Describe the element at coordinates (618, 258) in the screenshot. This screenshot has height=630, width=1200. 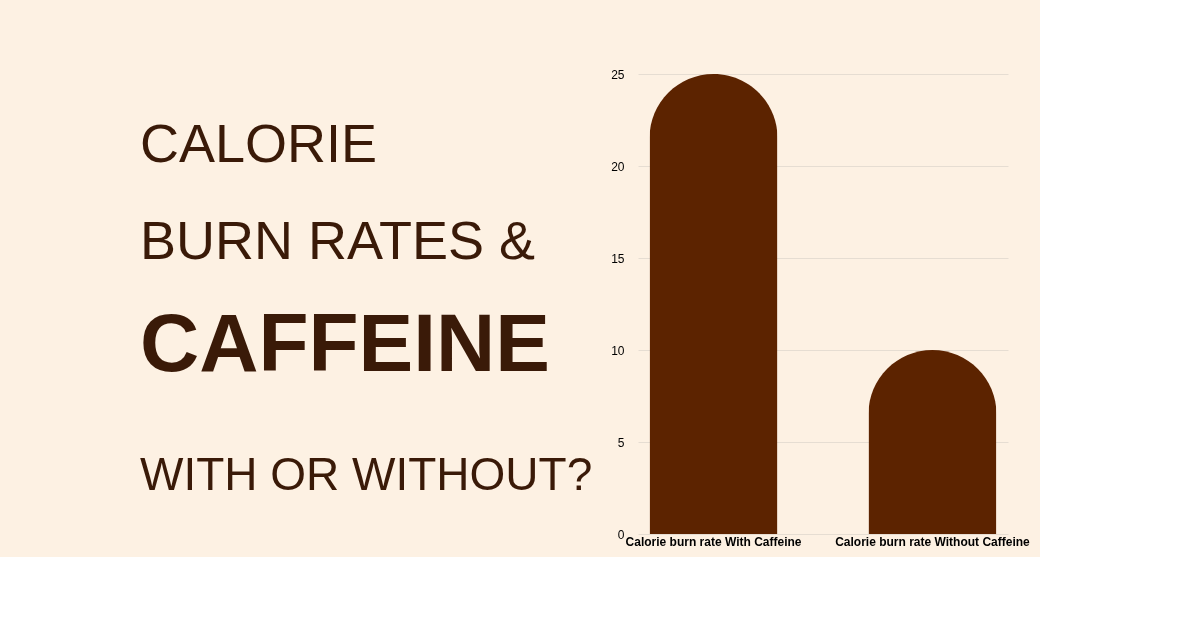
I see `y-tick-label: 15` at that location.